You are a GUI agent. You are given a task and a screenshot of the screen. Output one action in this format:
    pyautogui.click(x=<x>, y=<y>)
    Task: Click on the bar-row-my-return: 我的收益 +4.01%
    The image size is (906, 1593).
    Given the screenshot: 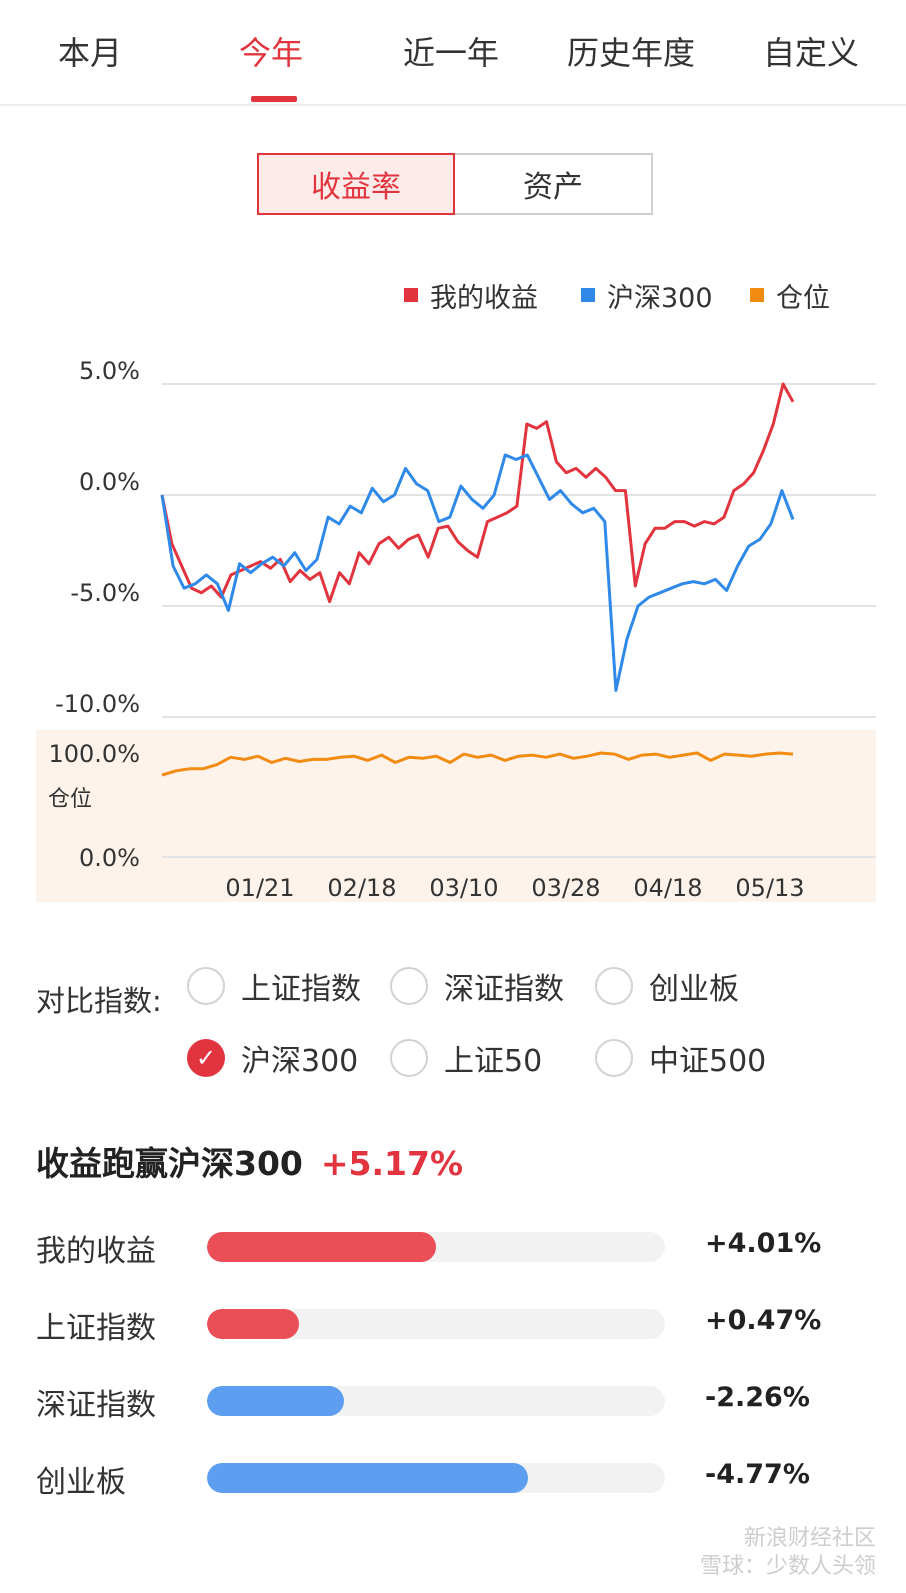 What is the action you would take?
    pyautogui.click(x=453, y=1247)
    